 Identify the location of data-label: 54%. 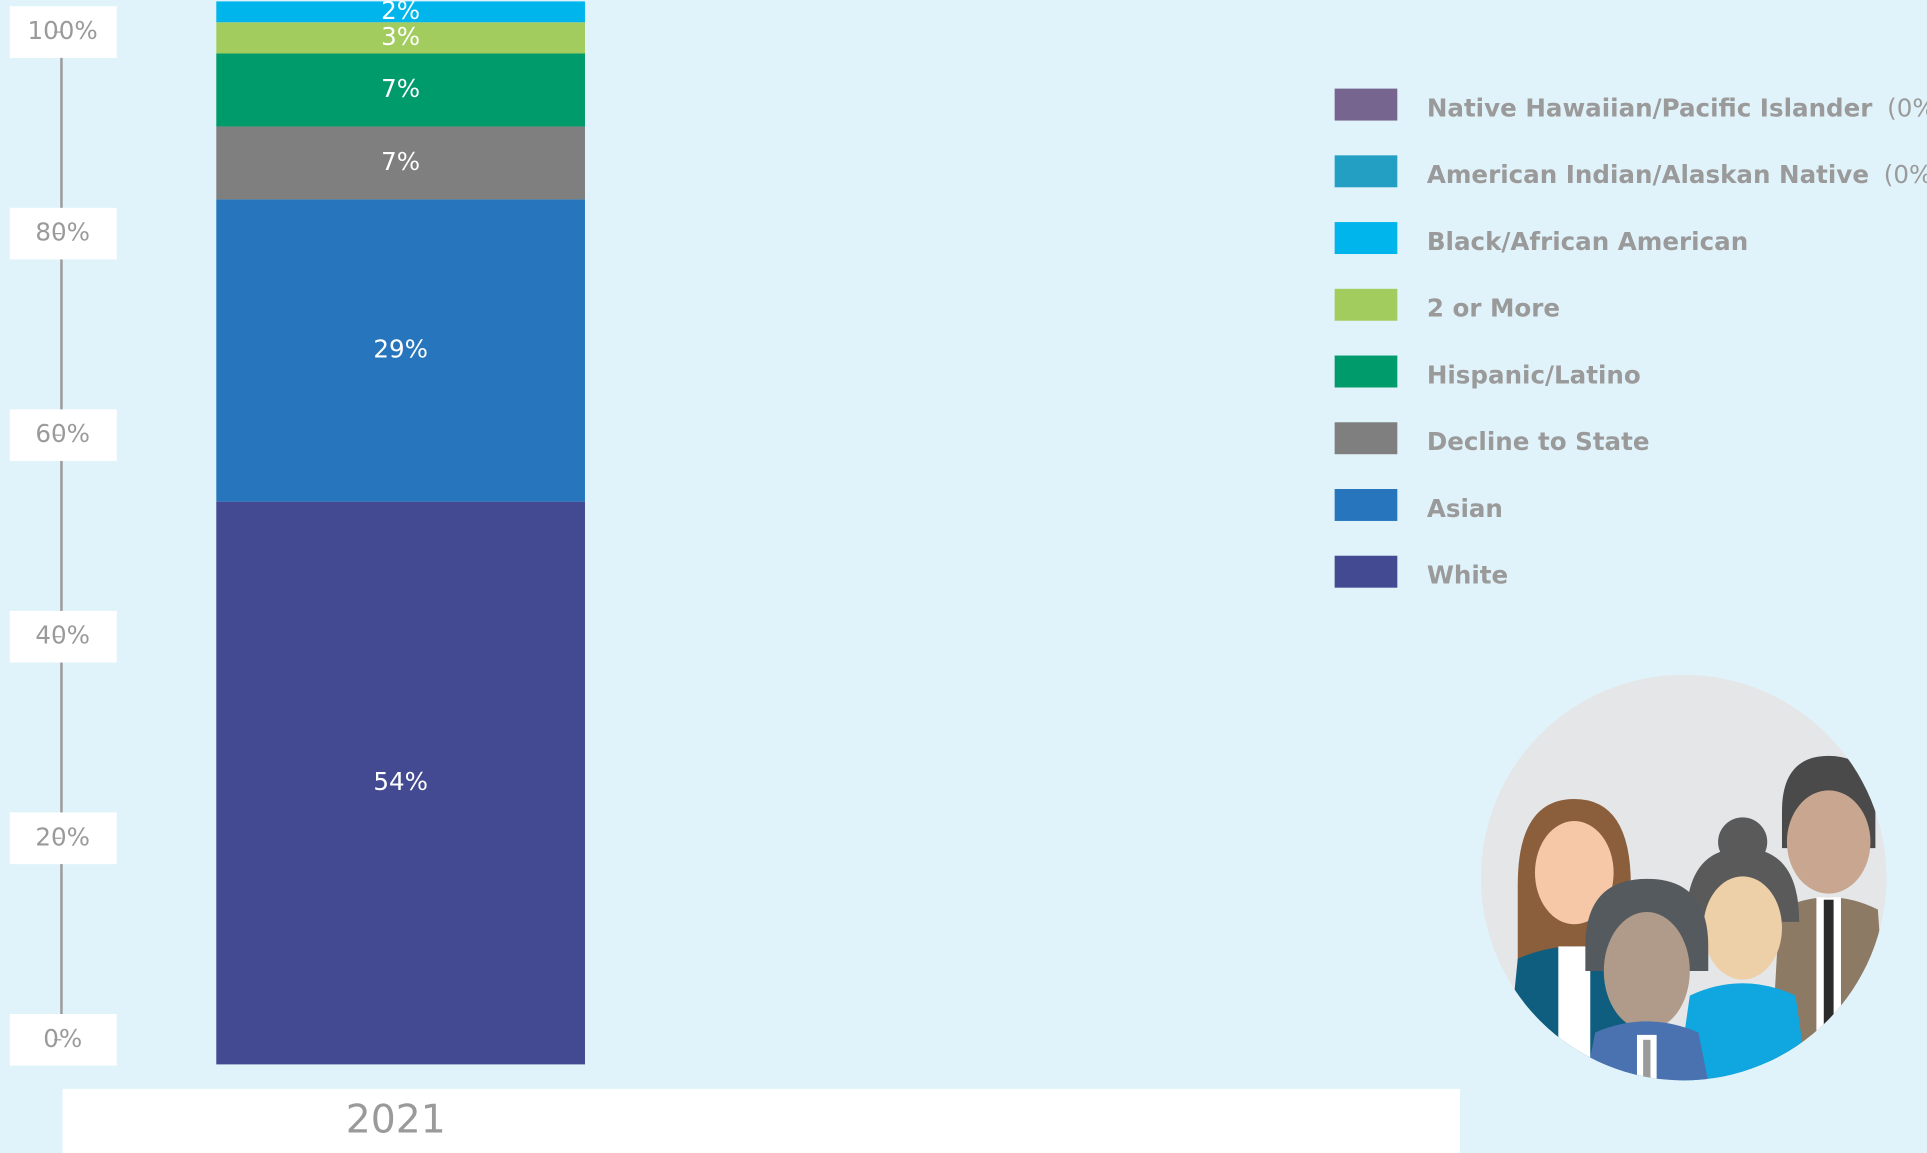
(400, 781).